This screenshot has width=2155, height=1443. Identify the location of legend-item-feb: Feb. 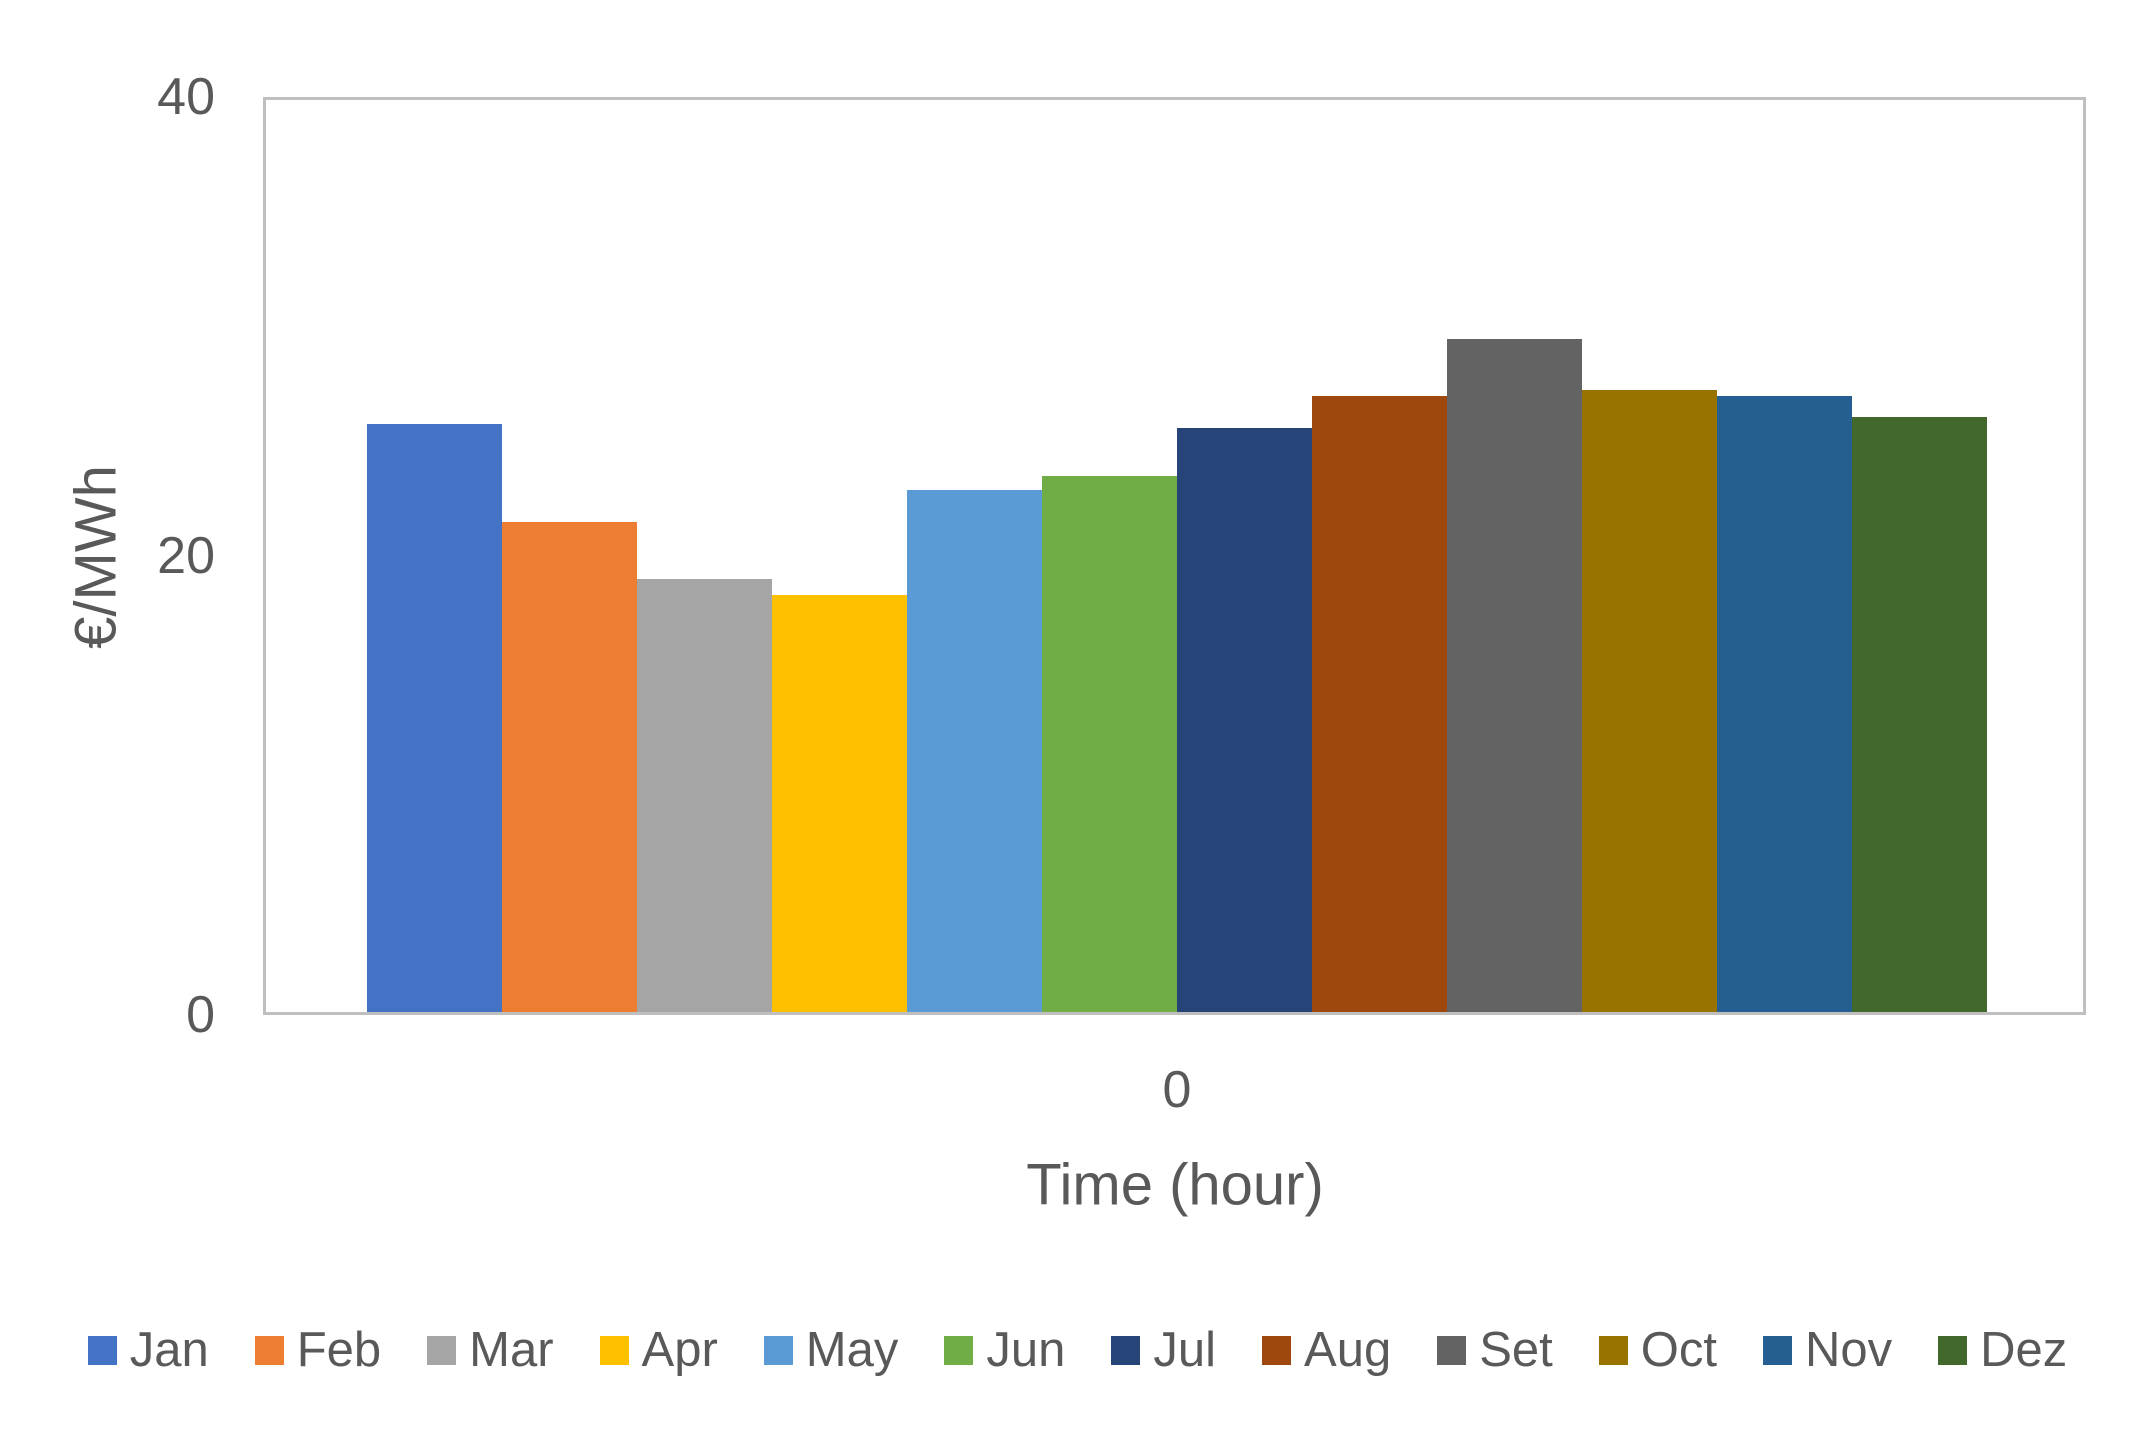
(318, 1350).